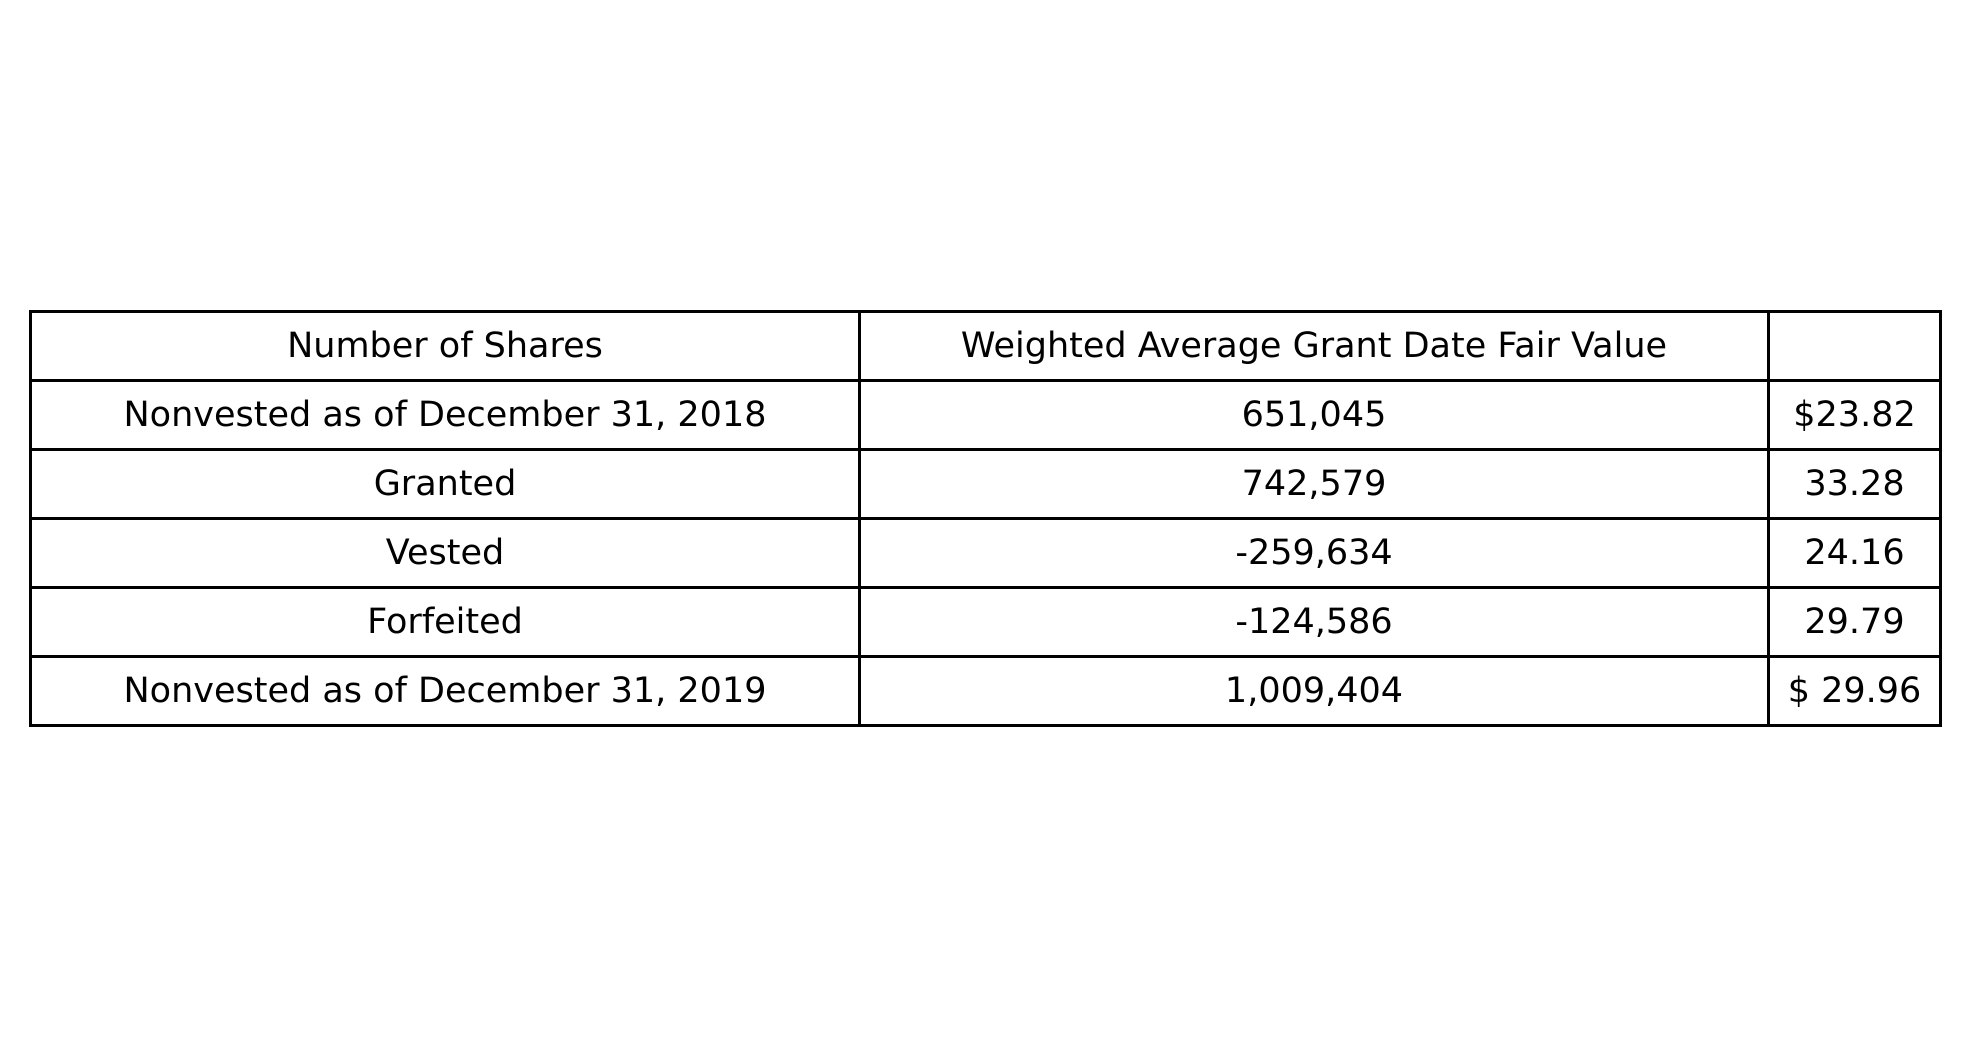  Describe the element at coordinates (1854, 691) in the screenshot. I see `table-cell: $ 29.96` at that location.